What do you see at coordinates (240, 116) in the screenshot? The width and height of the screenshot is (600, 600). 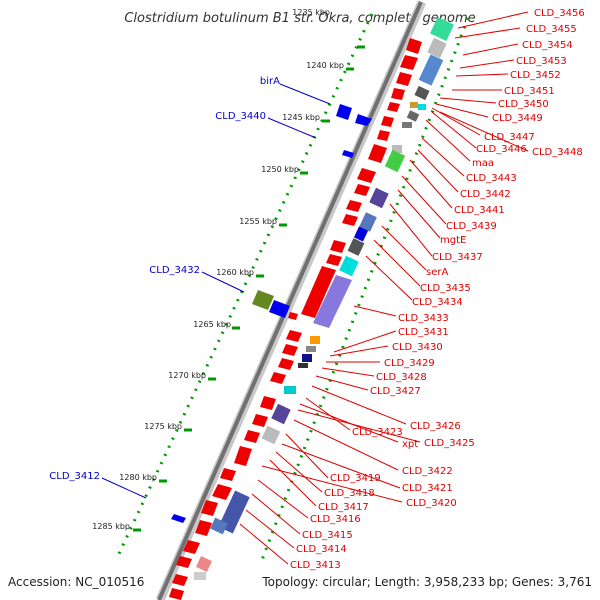 I see `gene-label: CLD_3440` at bounding box center [240, 116].